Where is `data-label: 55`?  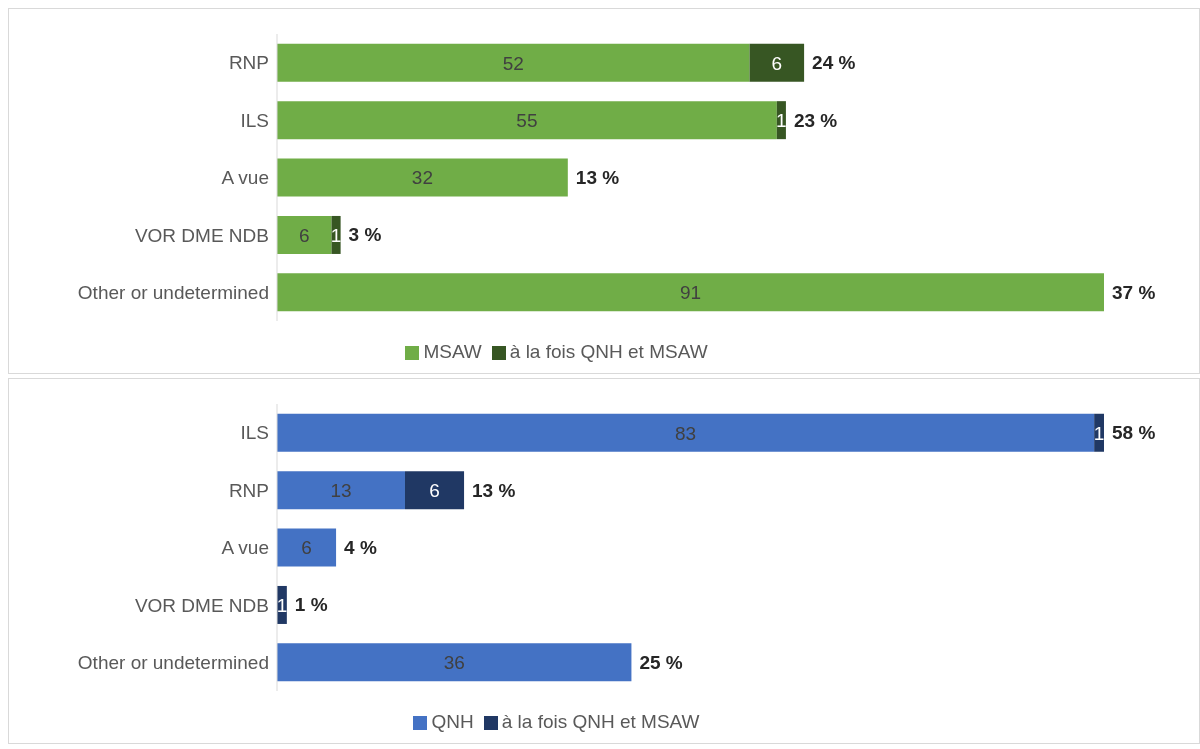 data-label: 55 is located at coordinates (527, 120).